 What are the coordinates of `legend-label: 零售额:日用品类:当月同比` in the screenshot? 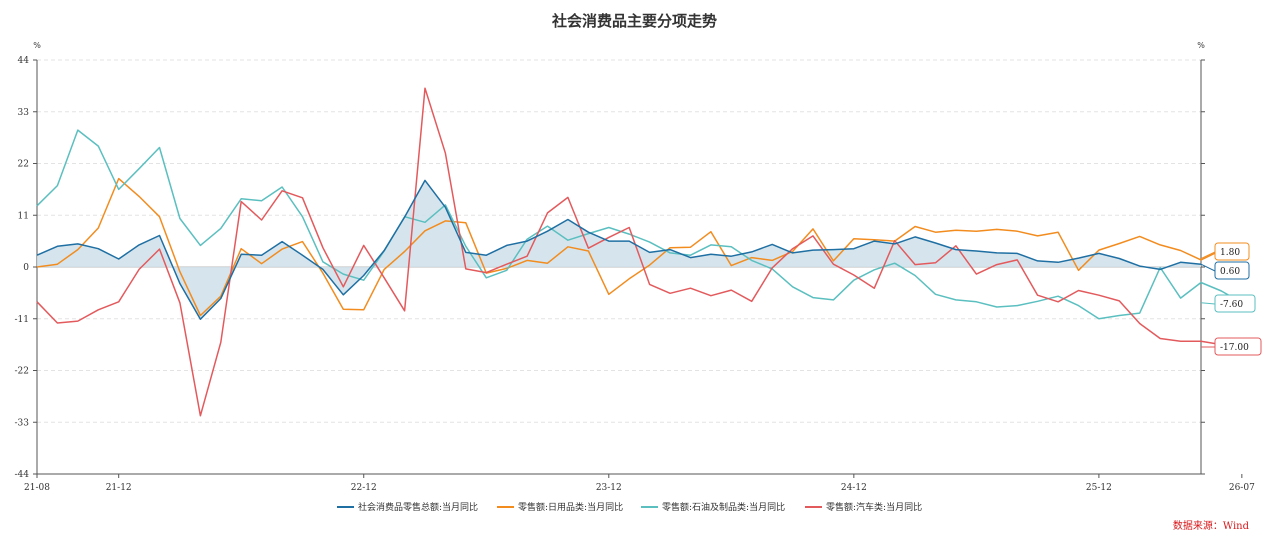 It's located at (570, 507).